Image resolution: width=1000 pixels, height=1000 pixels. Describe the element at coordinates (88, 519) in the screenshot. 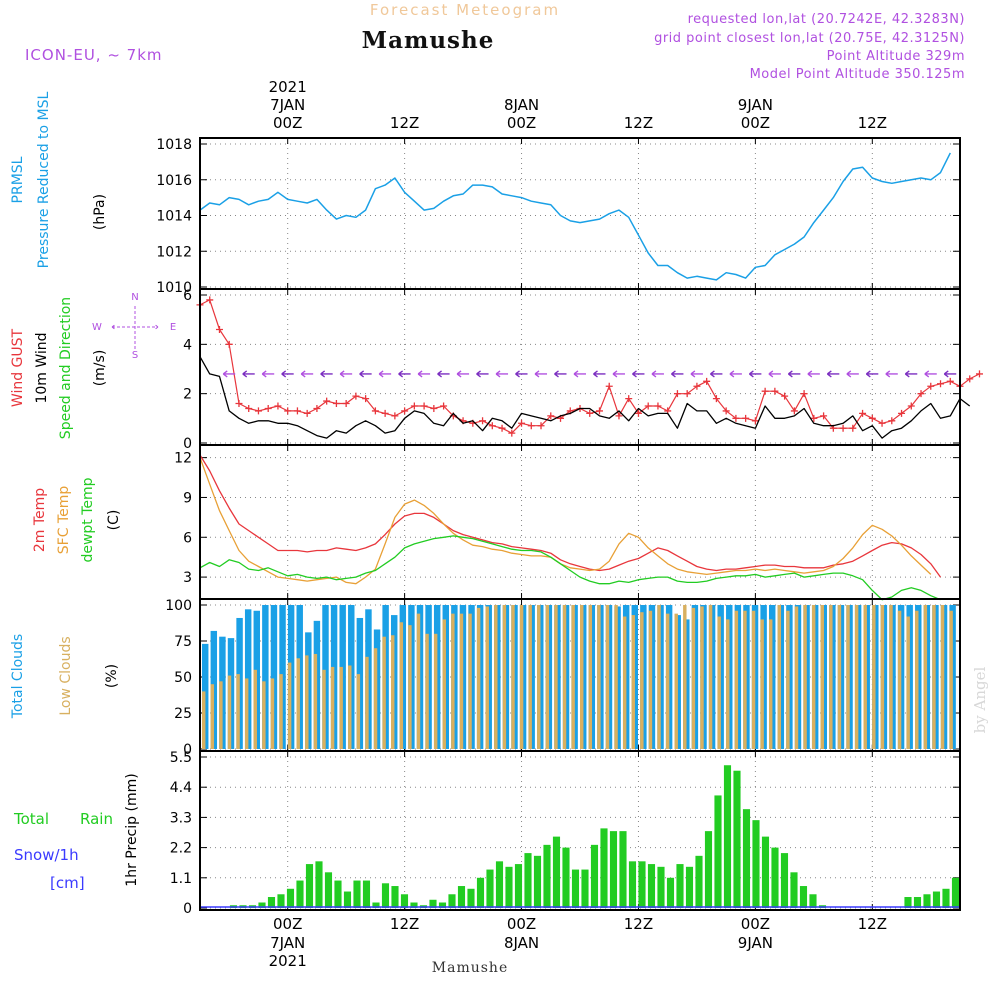

I see `dewpt-label: dewpt Temp` at that location.